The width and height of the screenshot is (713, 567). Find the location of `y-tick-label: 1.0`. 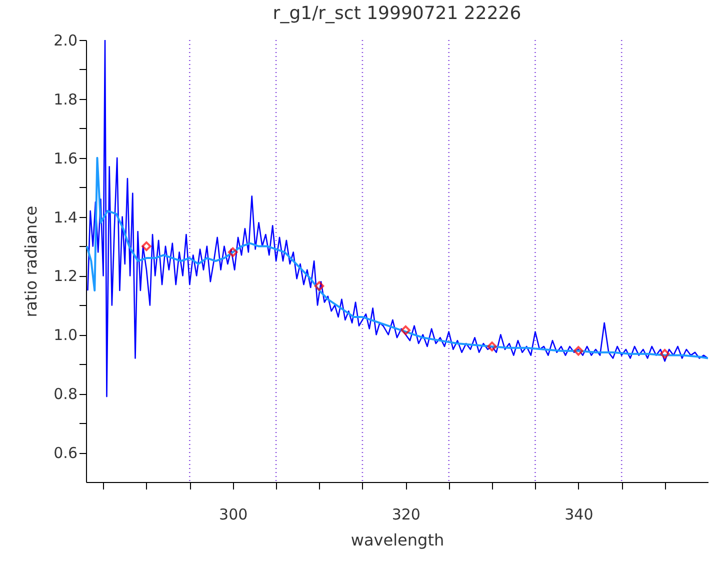

y-tick-label: 1.0 is located at coordinates (66, 335).